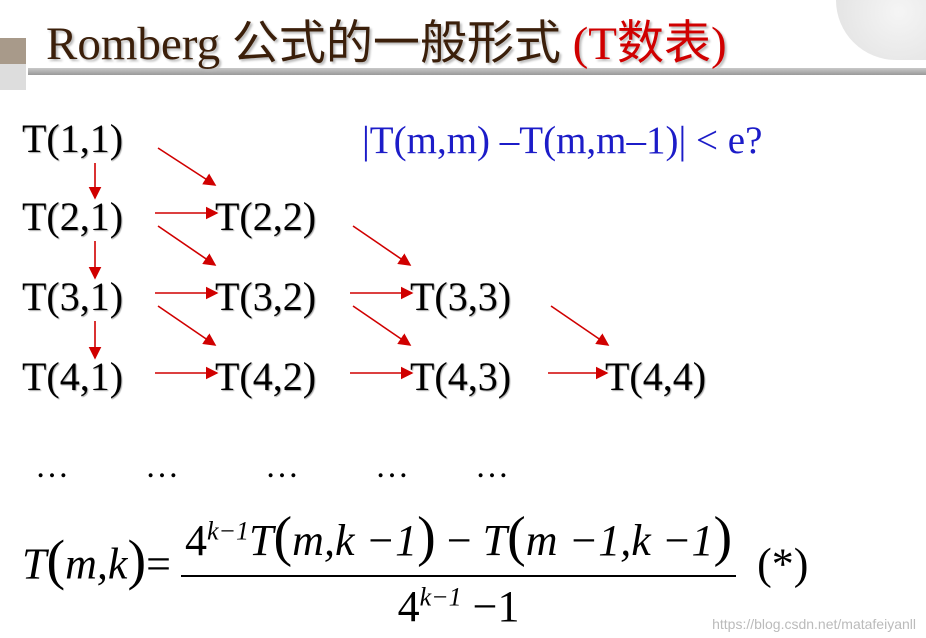 This screenshot has height=638, width=926. I want to click on table-cell: T(3,2), so click(266, 296).